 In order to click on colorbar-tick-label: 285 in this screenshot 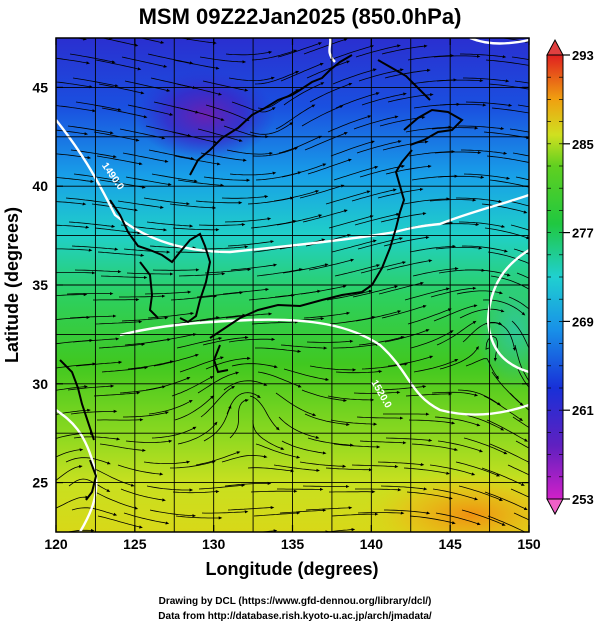, I will do `click(583, 144)`.